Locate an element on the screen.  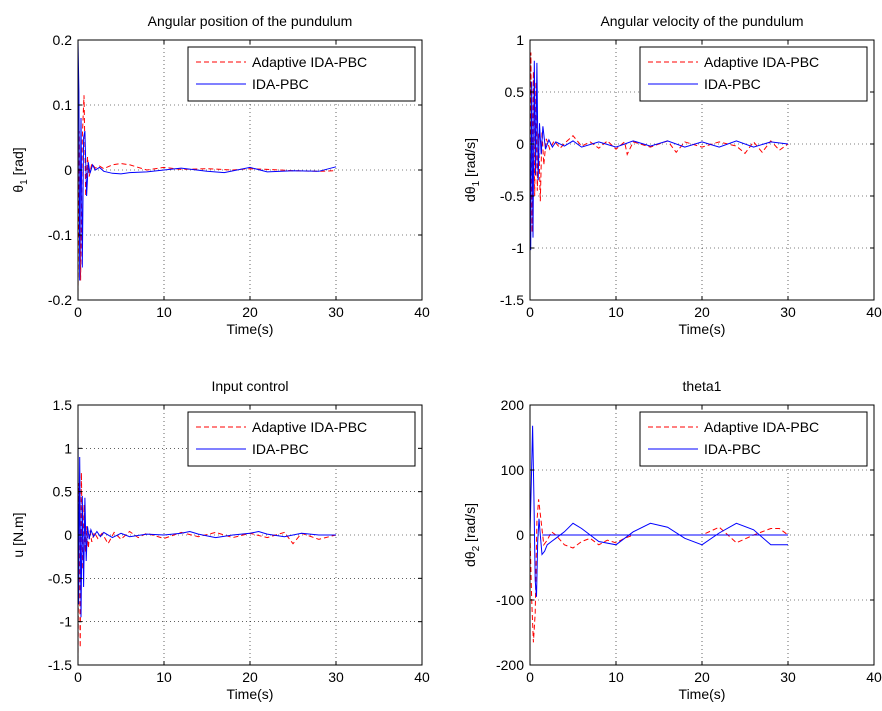
y-axis-label-sub: 2 is located at coordinates (476, 548).